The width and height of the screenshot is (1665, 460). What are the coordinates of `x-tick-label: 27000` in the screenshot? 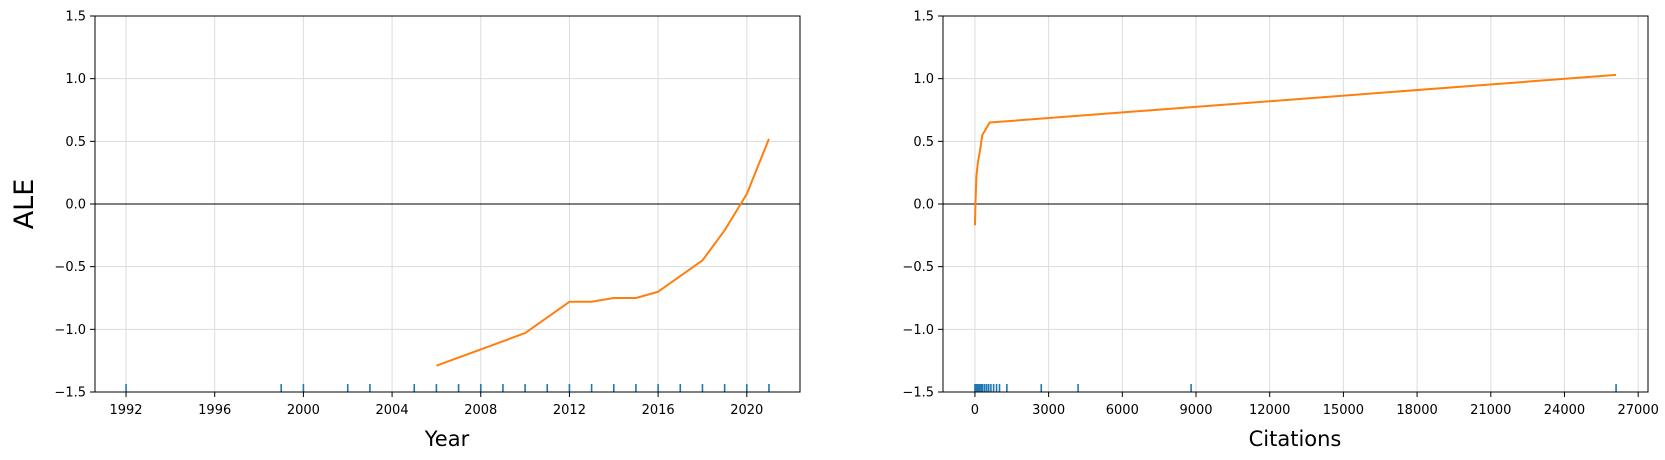 It's located at (1637, 410).